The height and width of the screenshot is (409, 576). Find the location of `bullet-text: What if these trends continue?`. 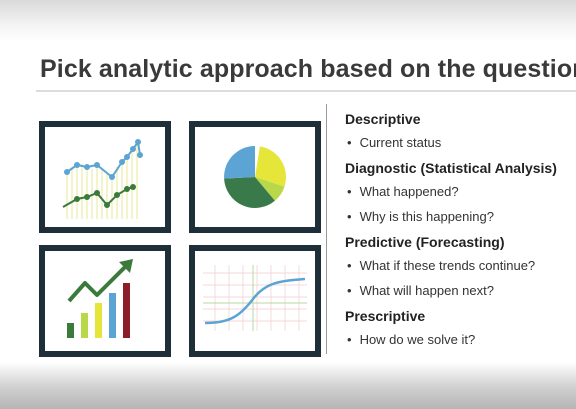

bullet-text: What if these trends continue? is located at coordinates (448, 265).